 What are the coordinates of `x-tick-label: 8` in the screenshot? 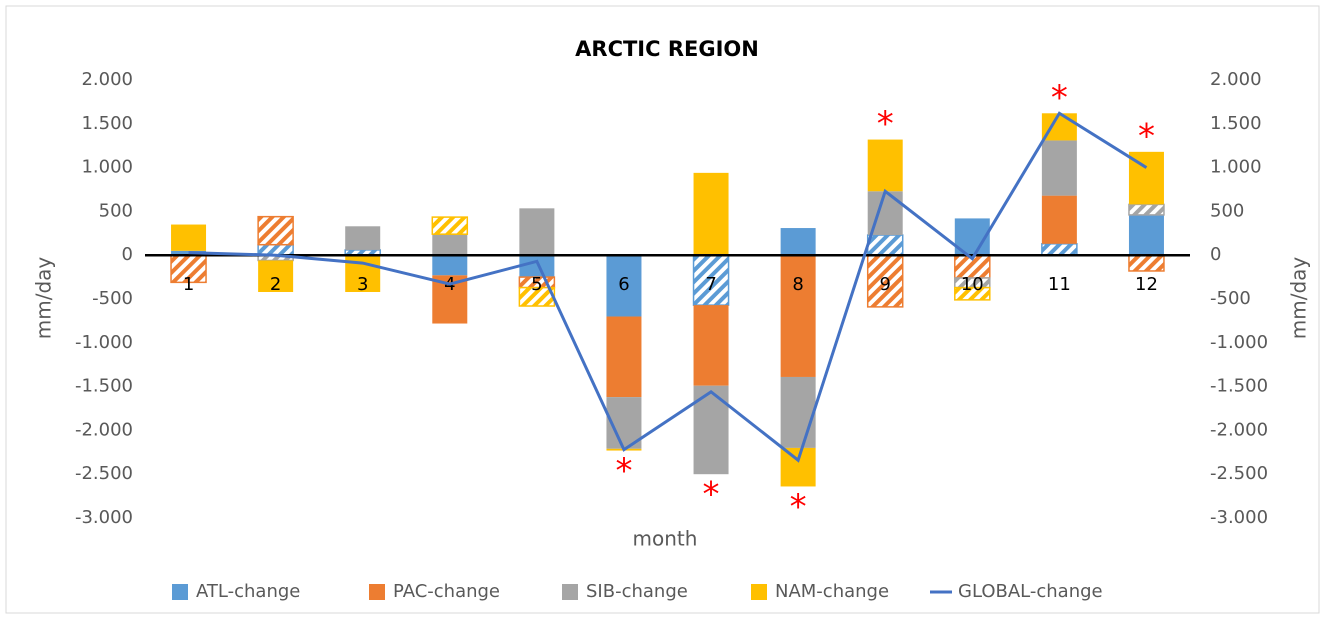 It's located at (797, 284).